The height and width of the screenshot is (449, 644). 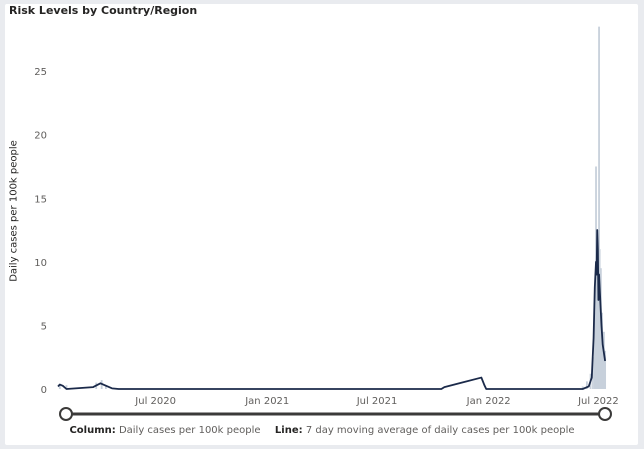 I want to click on slider-end-handle, so click(x=605, y=414).